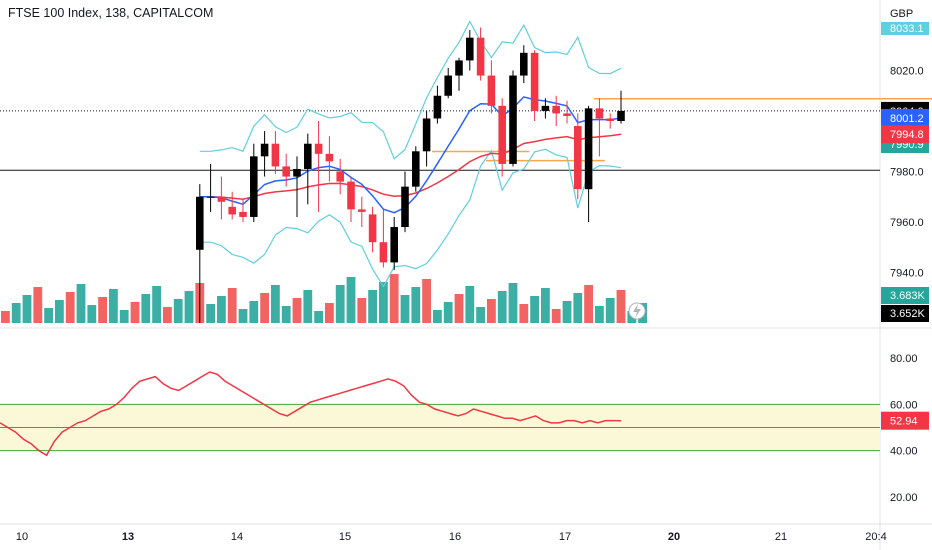 The width and height of the screenshot is (932, 550). I want to click on currency-label: GBP, so click(901, 14).